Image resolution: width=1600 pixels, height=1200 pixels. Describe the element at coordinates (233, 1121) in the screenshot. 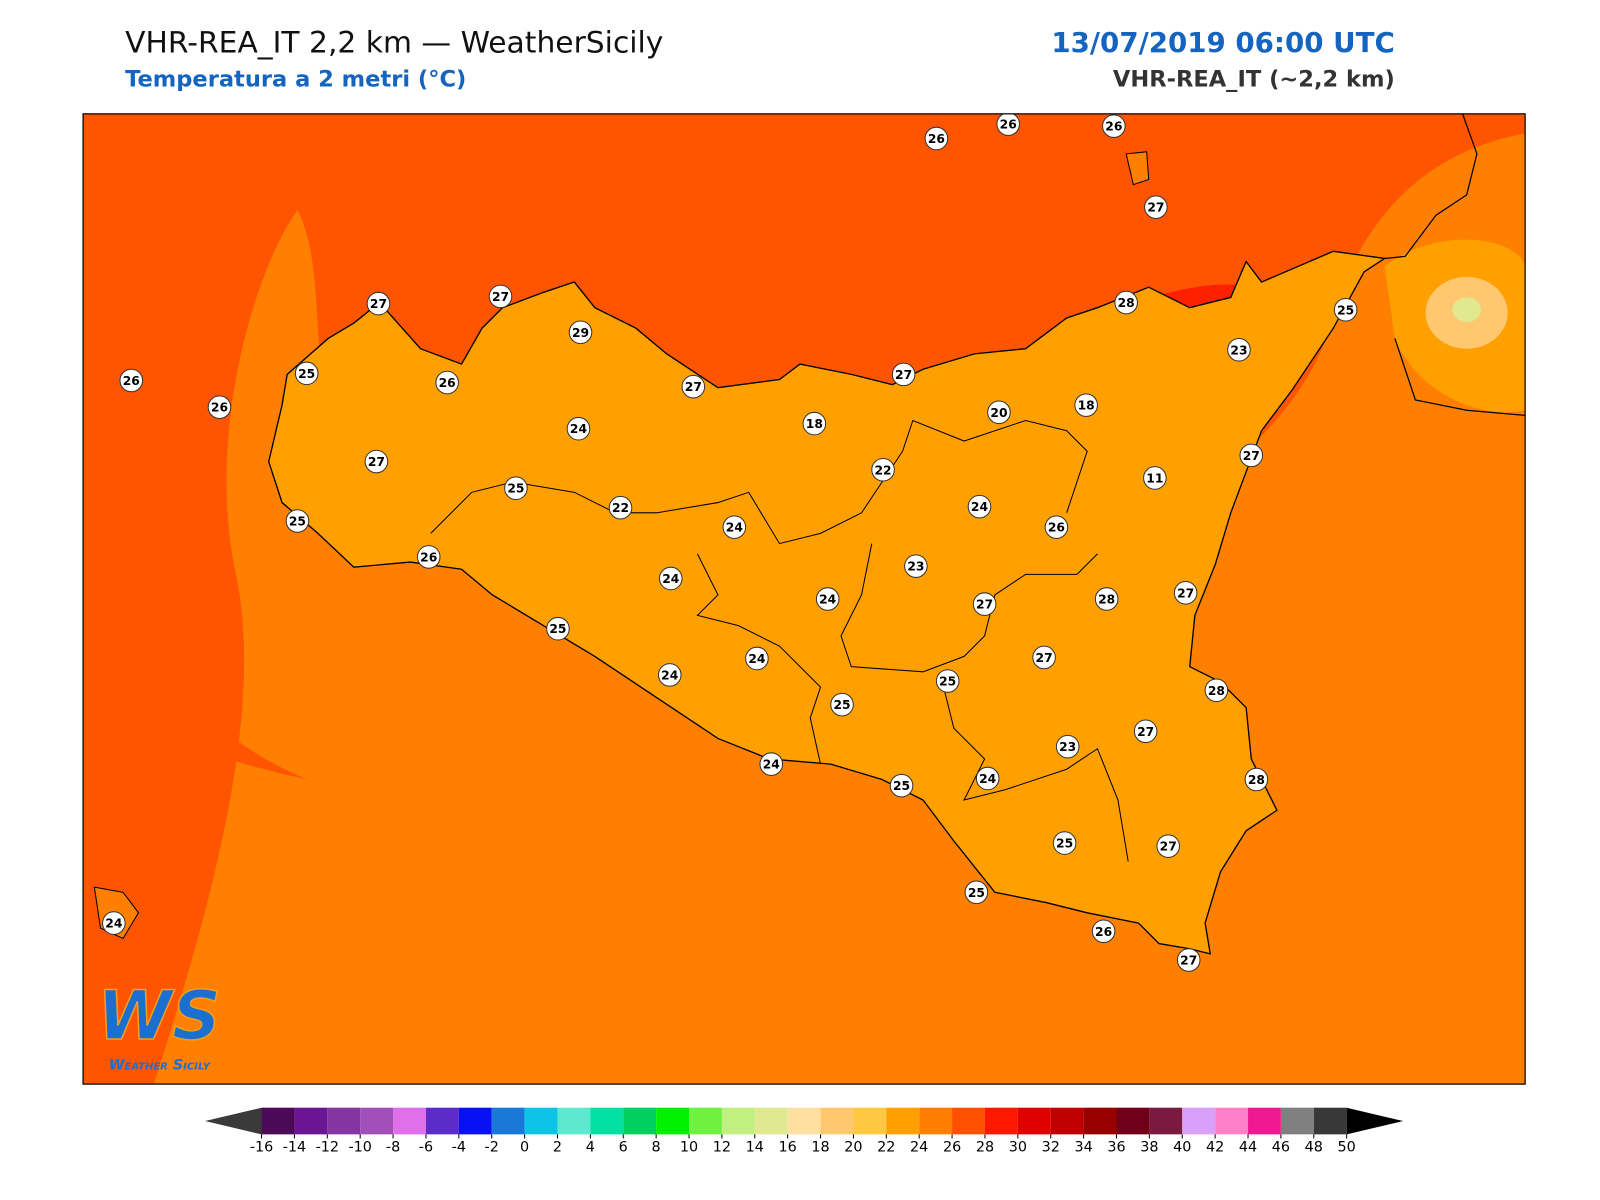

I see `colorbar-under` at that location.